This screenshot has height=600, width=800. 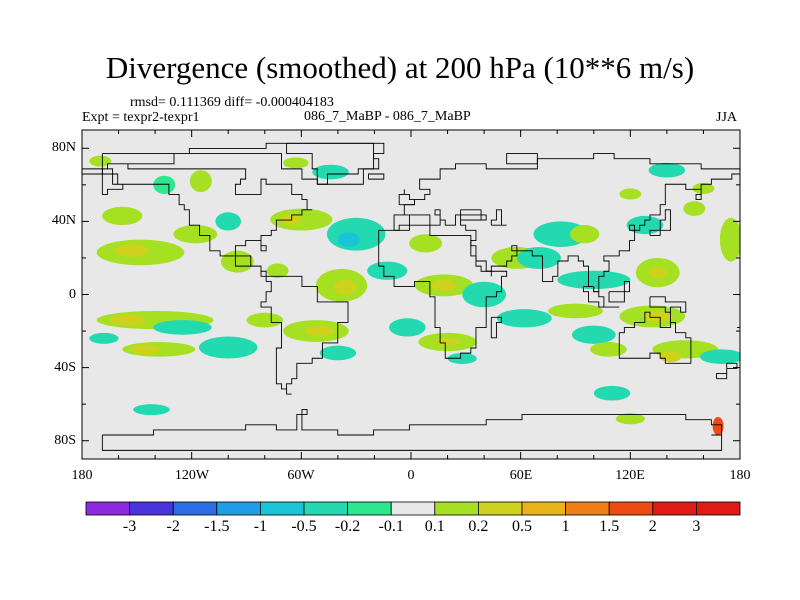 I want to click on colorbar, so click(x=413, y=508).